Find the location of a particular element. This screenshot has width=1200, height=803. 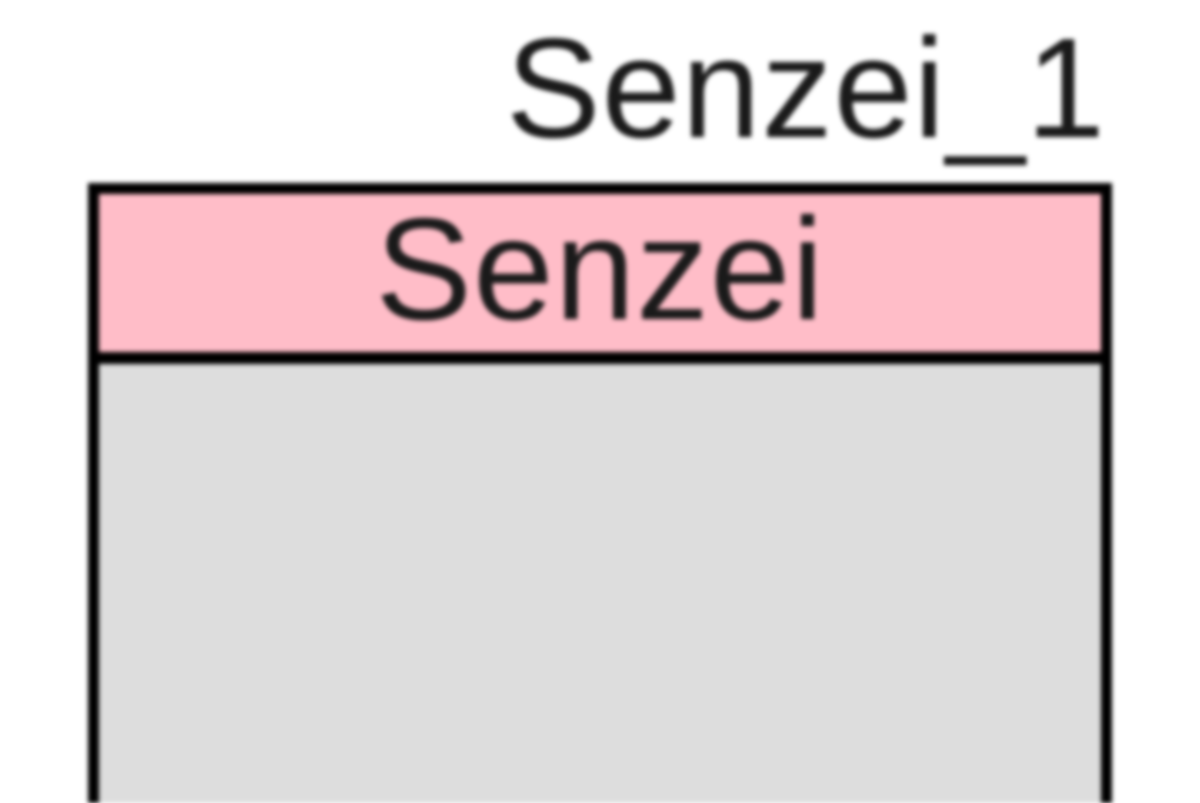

class-node-title: Senzei is located at coordinates (599, 269).